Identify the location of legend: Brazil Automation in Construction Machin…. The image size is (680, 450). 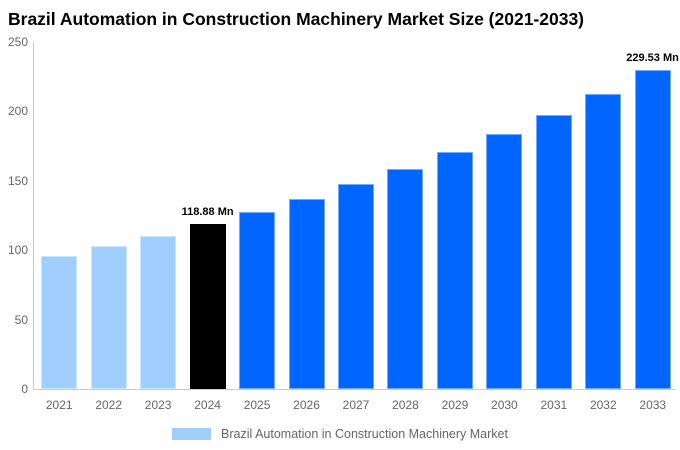
(340, 434).